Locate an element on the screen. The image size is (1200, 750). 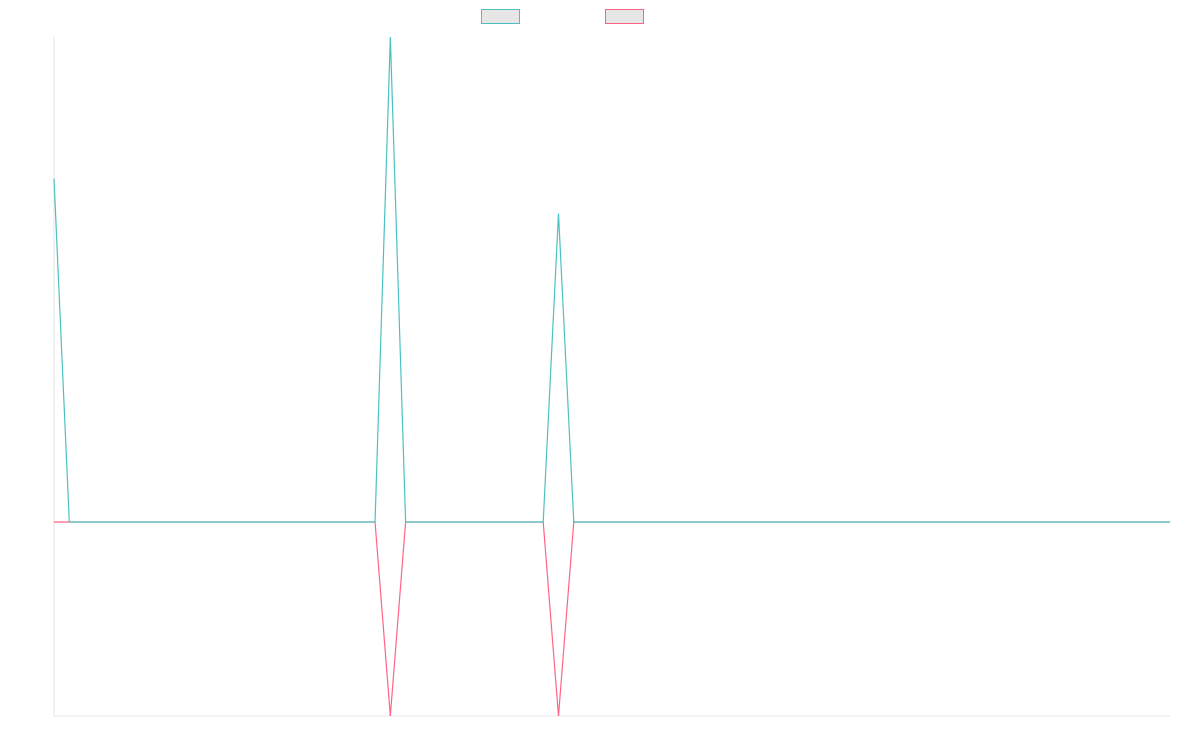
legend is located at coordinates (600, 18).